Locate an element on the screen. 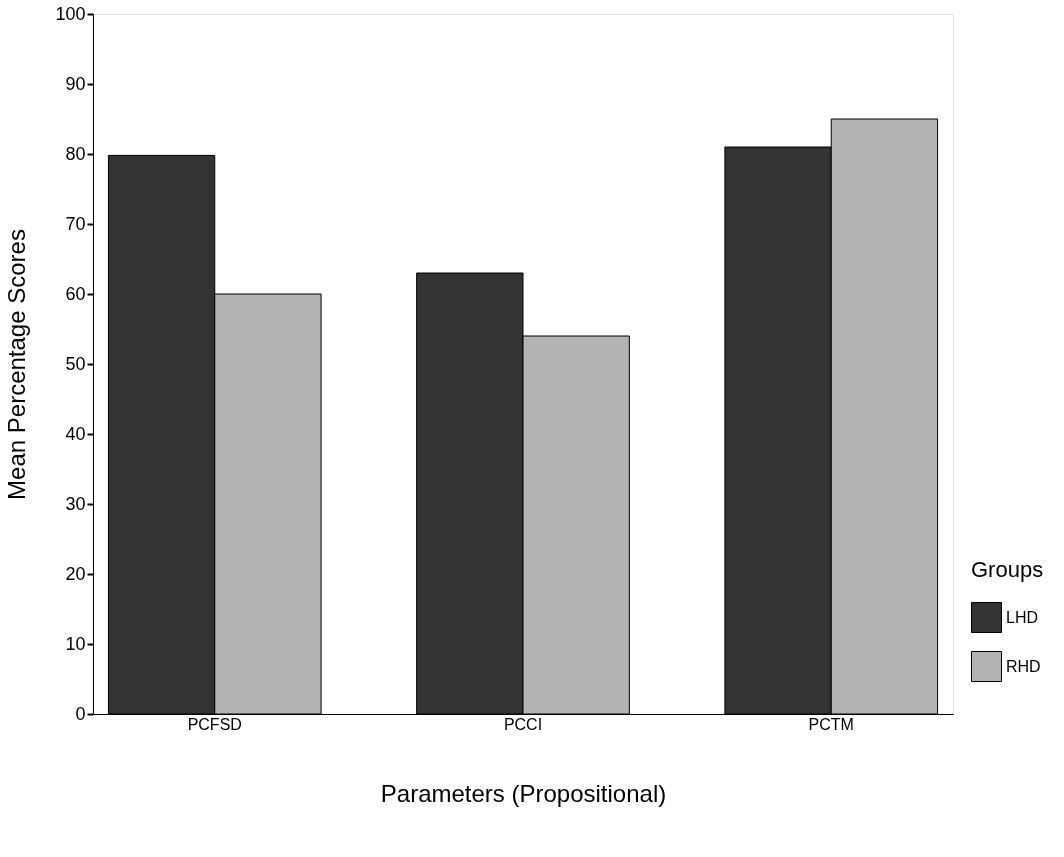  y-tick-label: 40 is located at coordinates (75, 433).